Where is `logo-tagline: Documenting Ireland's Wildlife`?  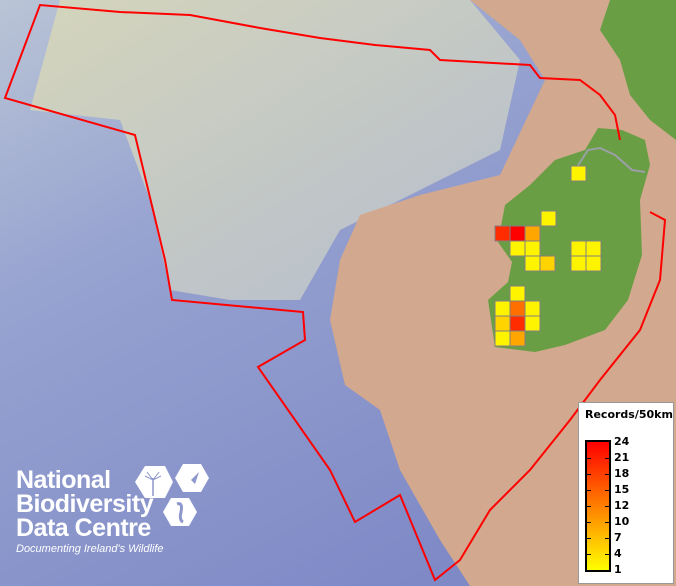 logo-tagline: Documenting Ireland's Wildlife is located at coordinates (90, 549).